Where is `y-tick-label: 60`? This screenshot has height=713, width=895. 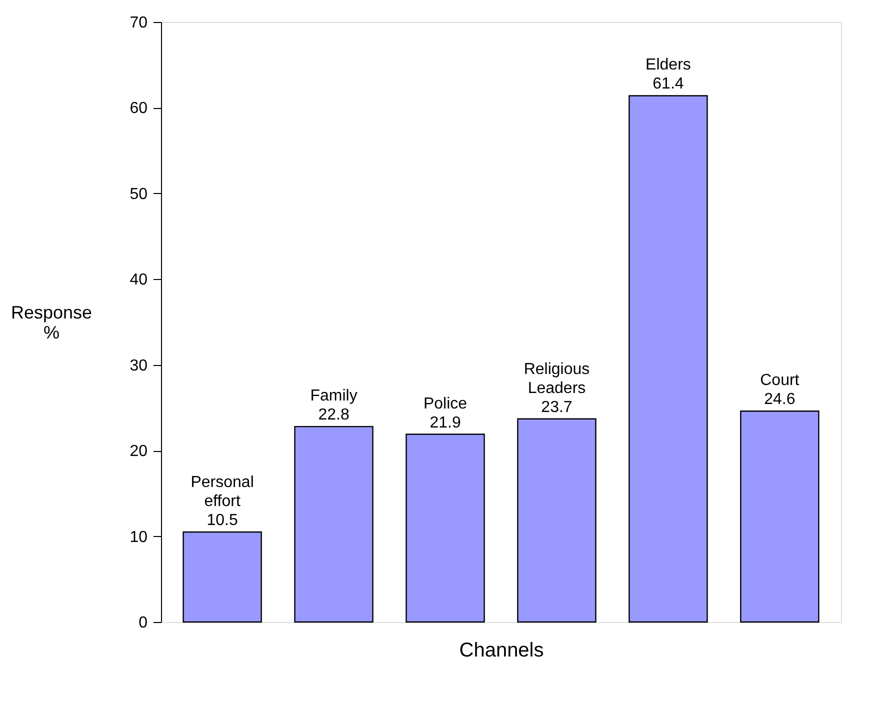
y-tick-label: 60 is located at coordinates (139, 109).